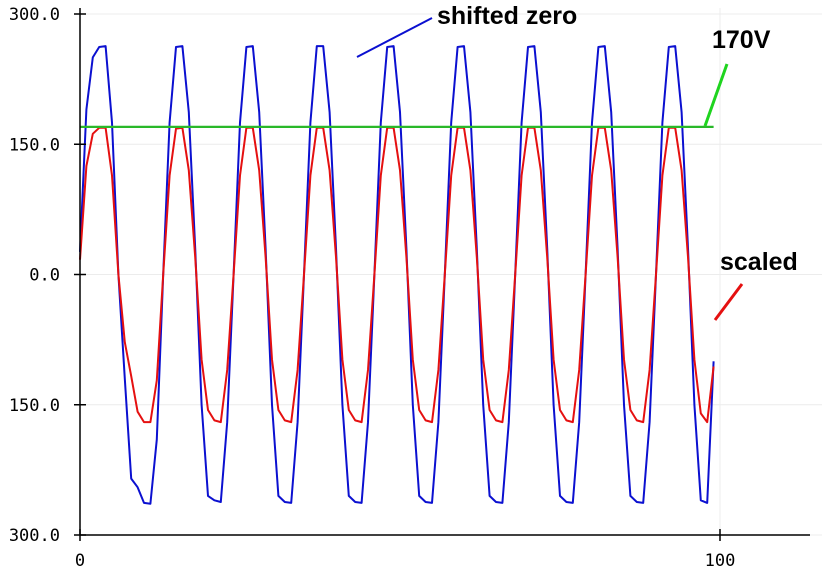 This screenshot has width=824, height=574. Describe the element at coordinates (394, 37) in the screenshot. I see `shifted-zero-leader` at that location.